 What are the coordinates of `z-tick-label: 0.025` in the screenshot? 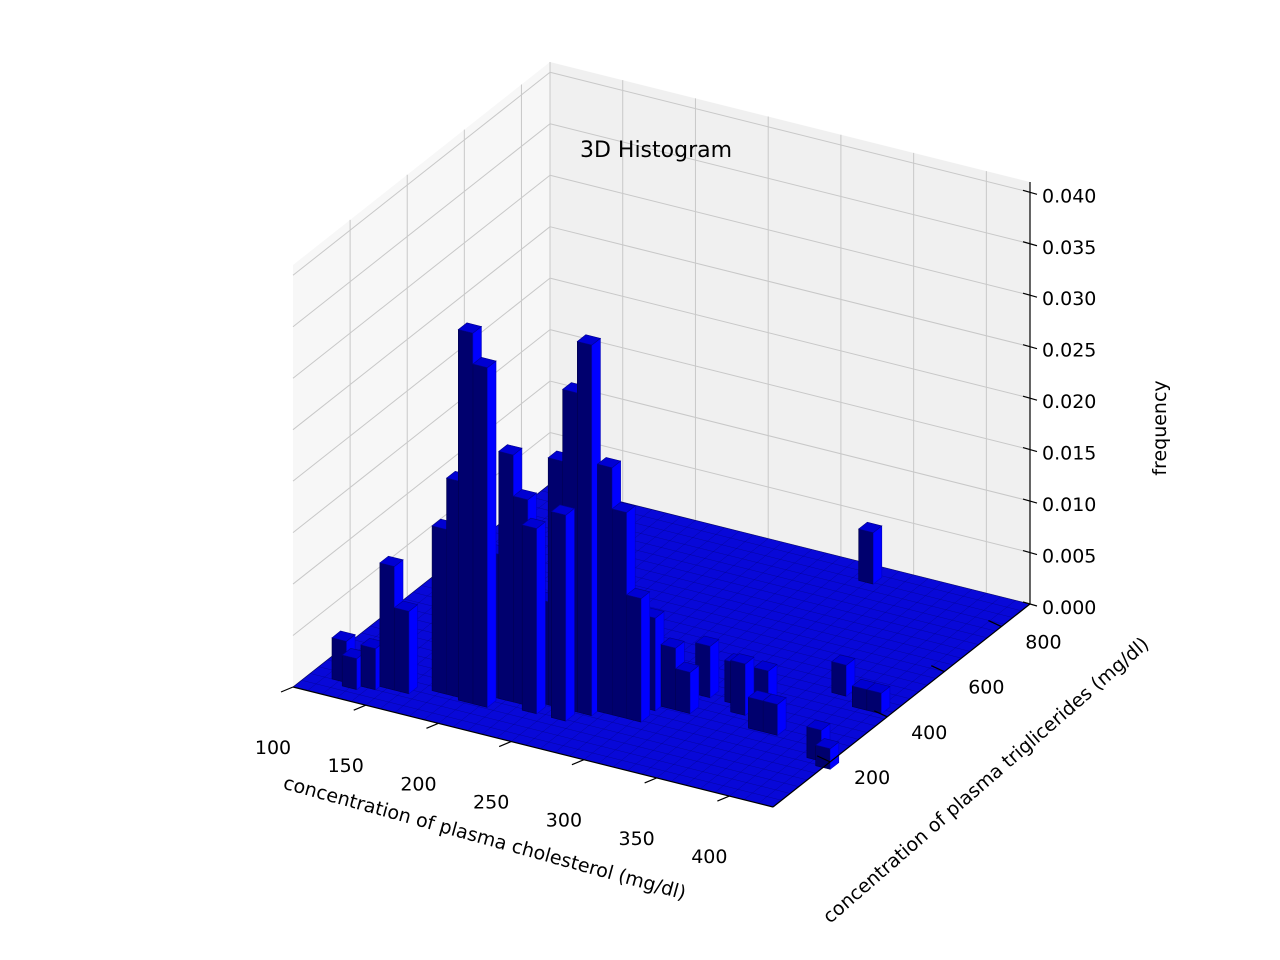 It's located at (1069, 351).